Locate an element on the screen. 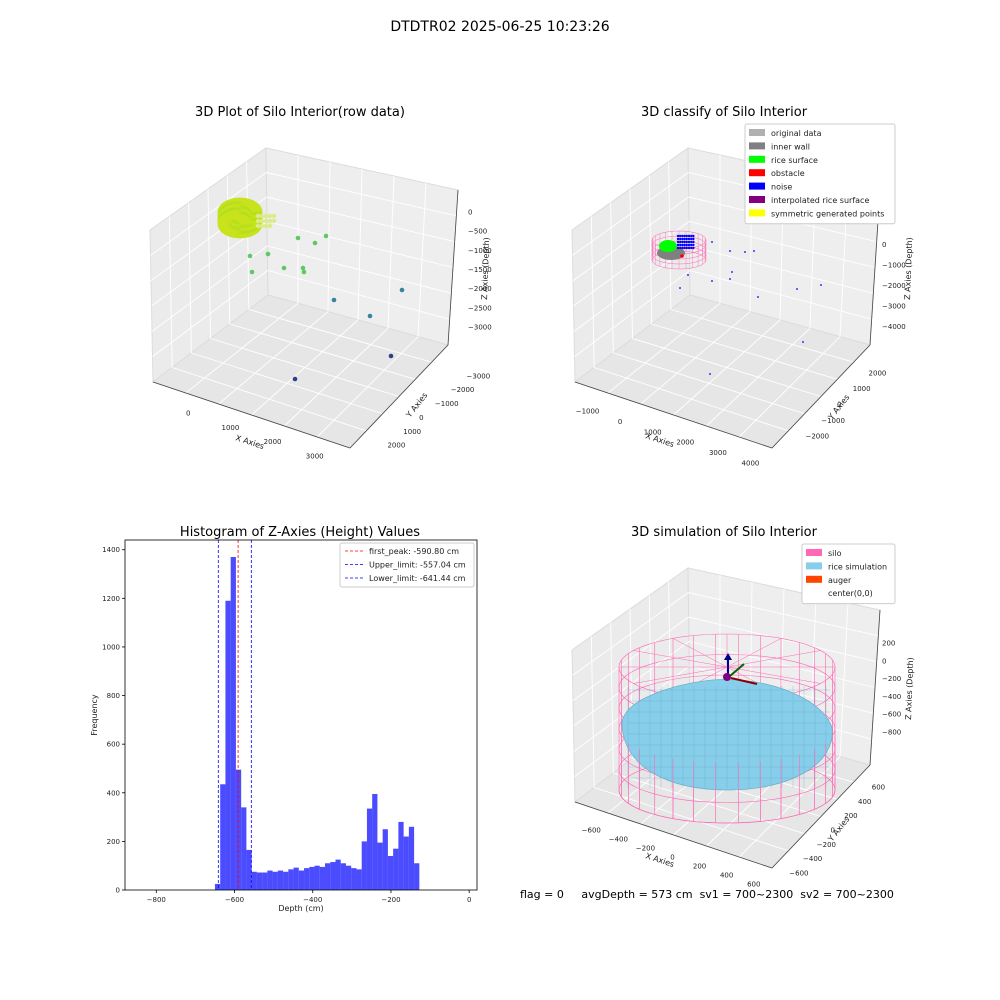  z-tick-label: −600 is located at coordinates (891, 715).